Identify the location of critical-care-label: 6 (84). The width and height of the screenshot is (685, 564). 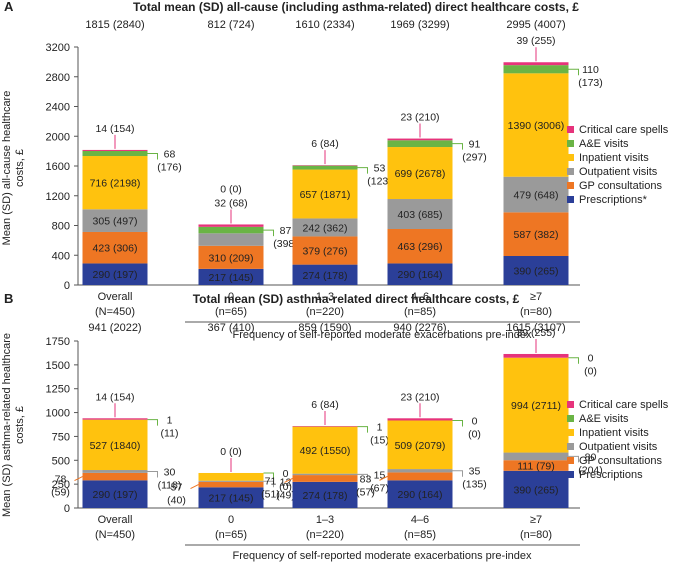
(324, 144).